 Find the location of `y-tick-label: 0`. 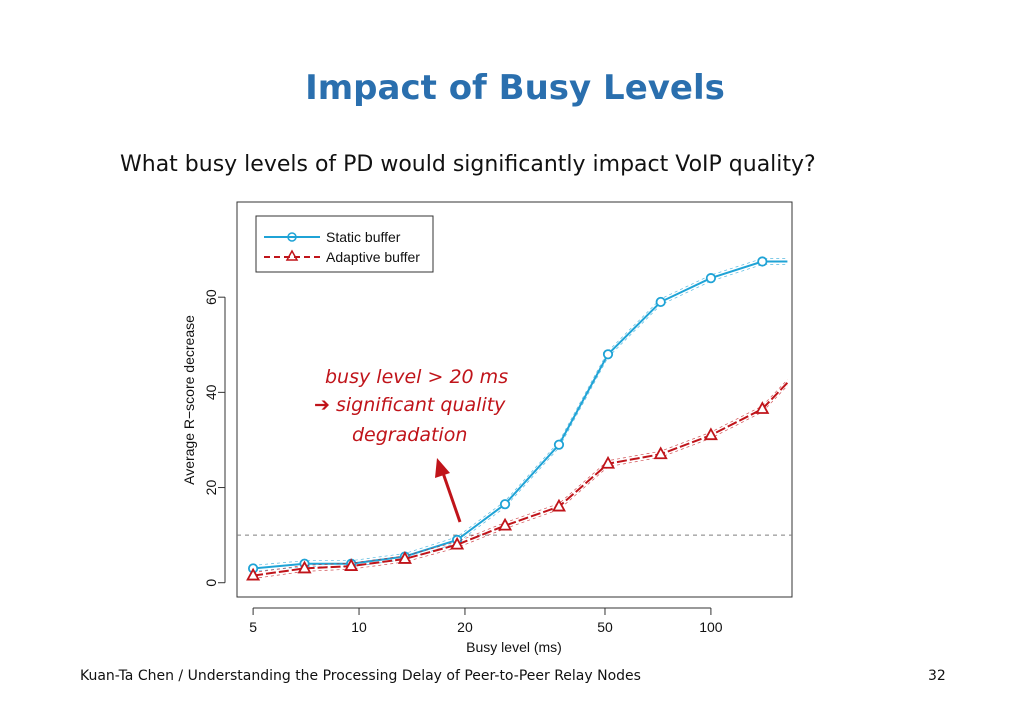

y-tick-label: 0 is located at coordinates (211, 583).